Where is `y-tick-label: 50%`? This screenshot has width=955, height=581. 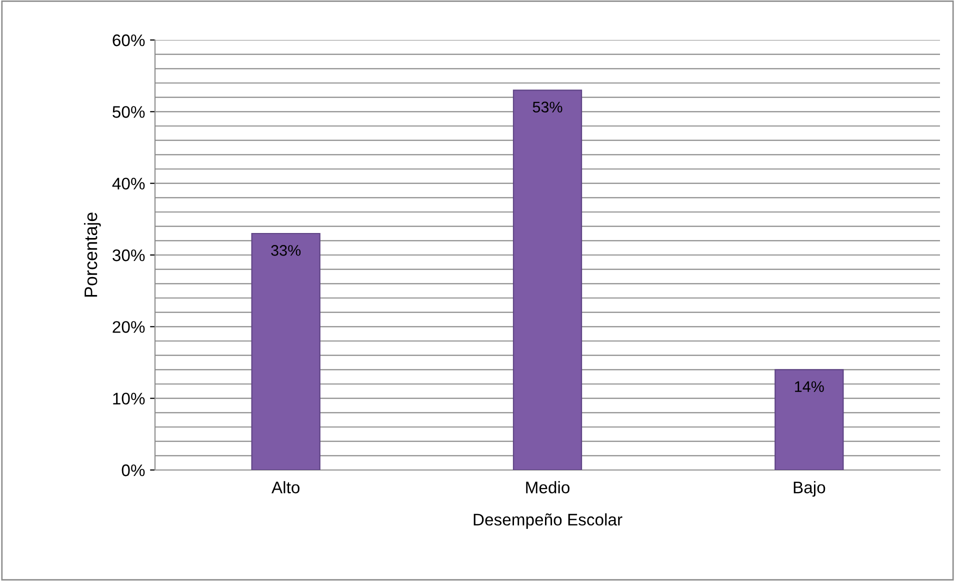 y-tick-label: 50% is located at coordinates (128, 112).